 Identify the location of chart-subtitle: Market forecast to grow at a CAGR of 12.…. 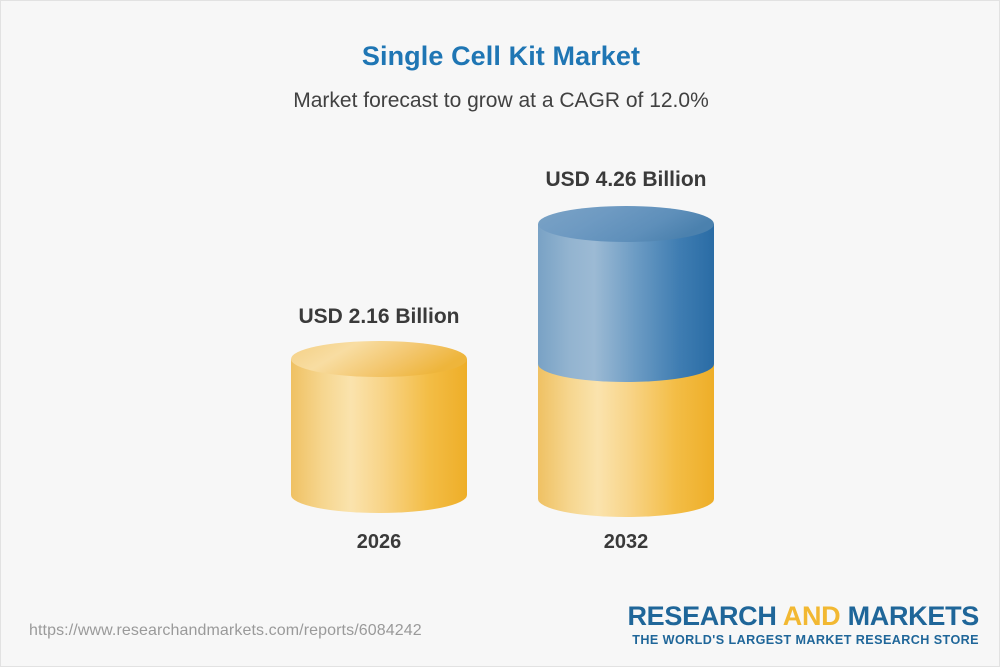
(501, 100).